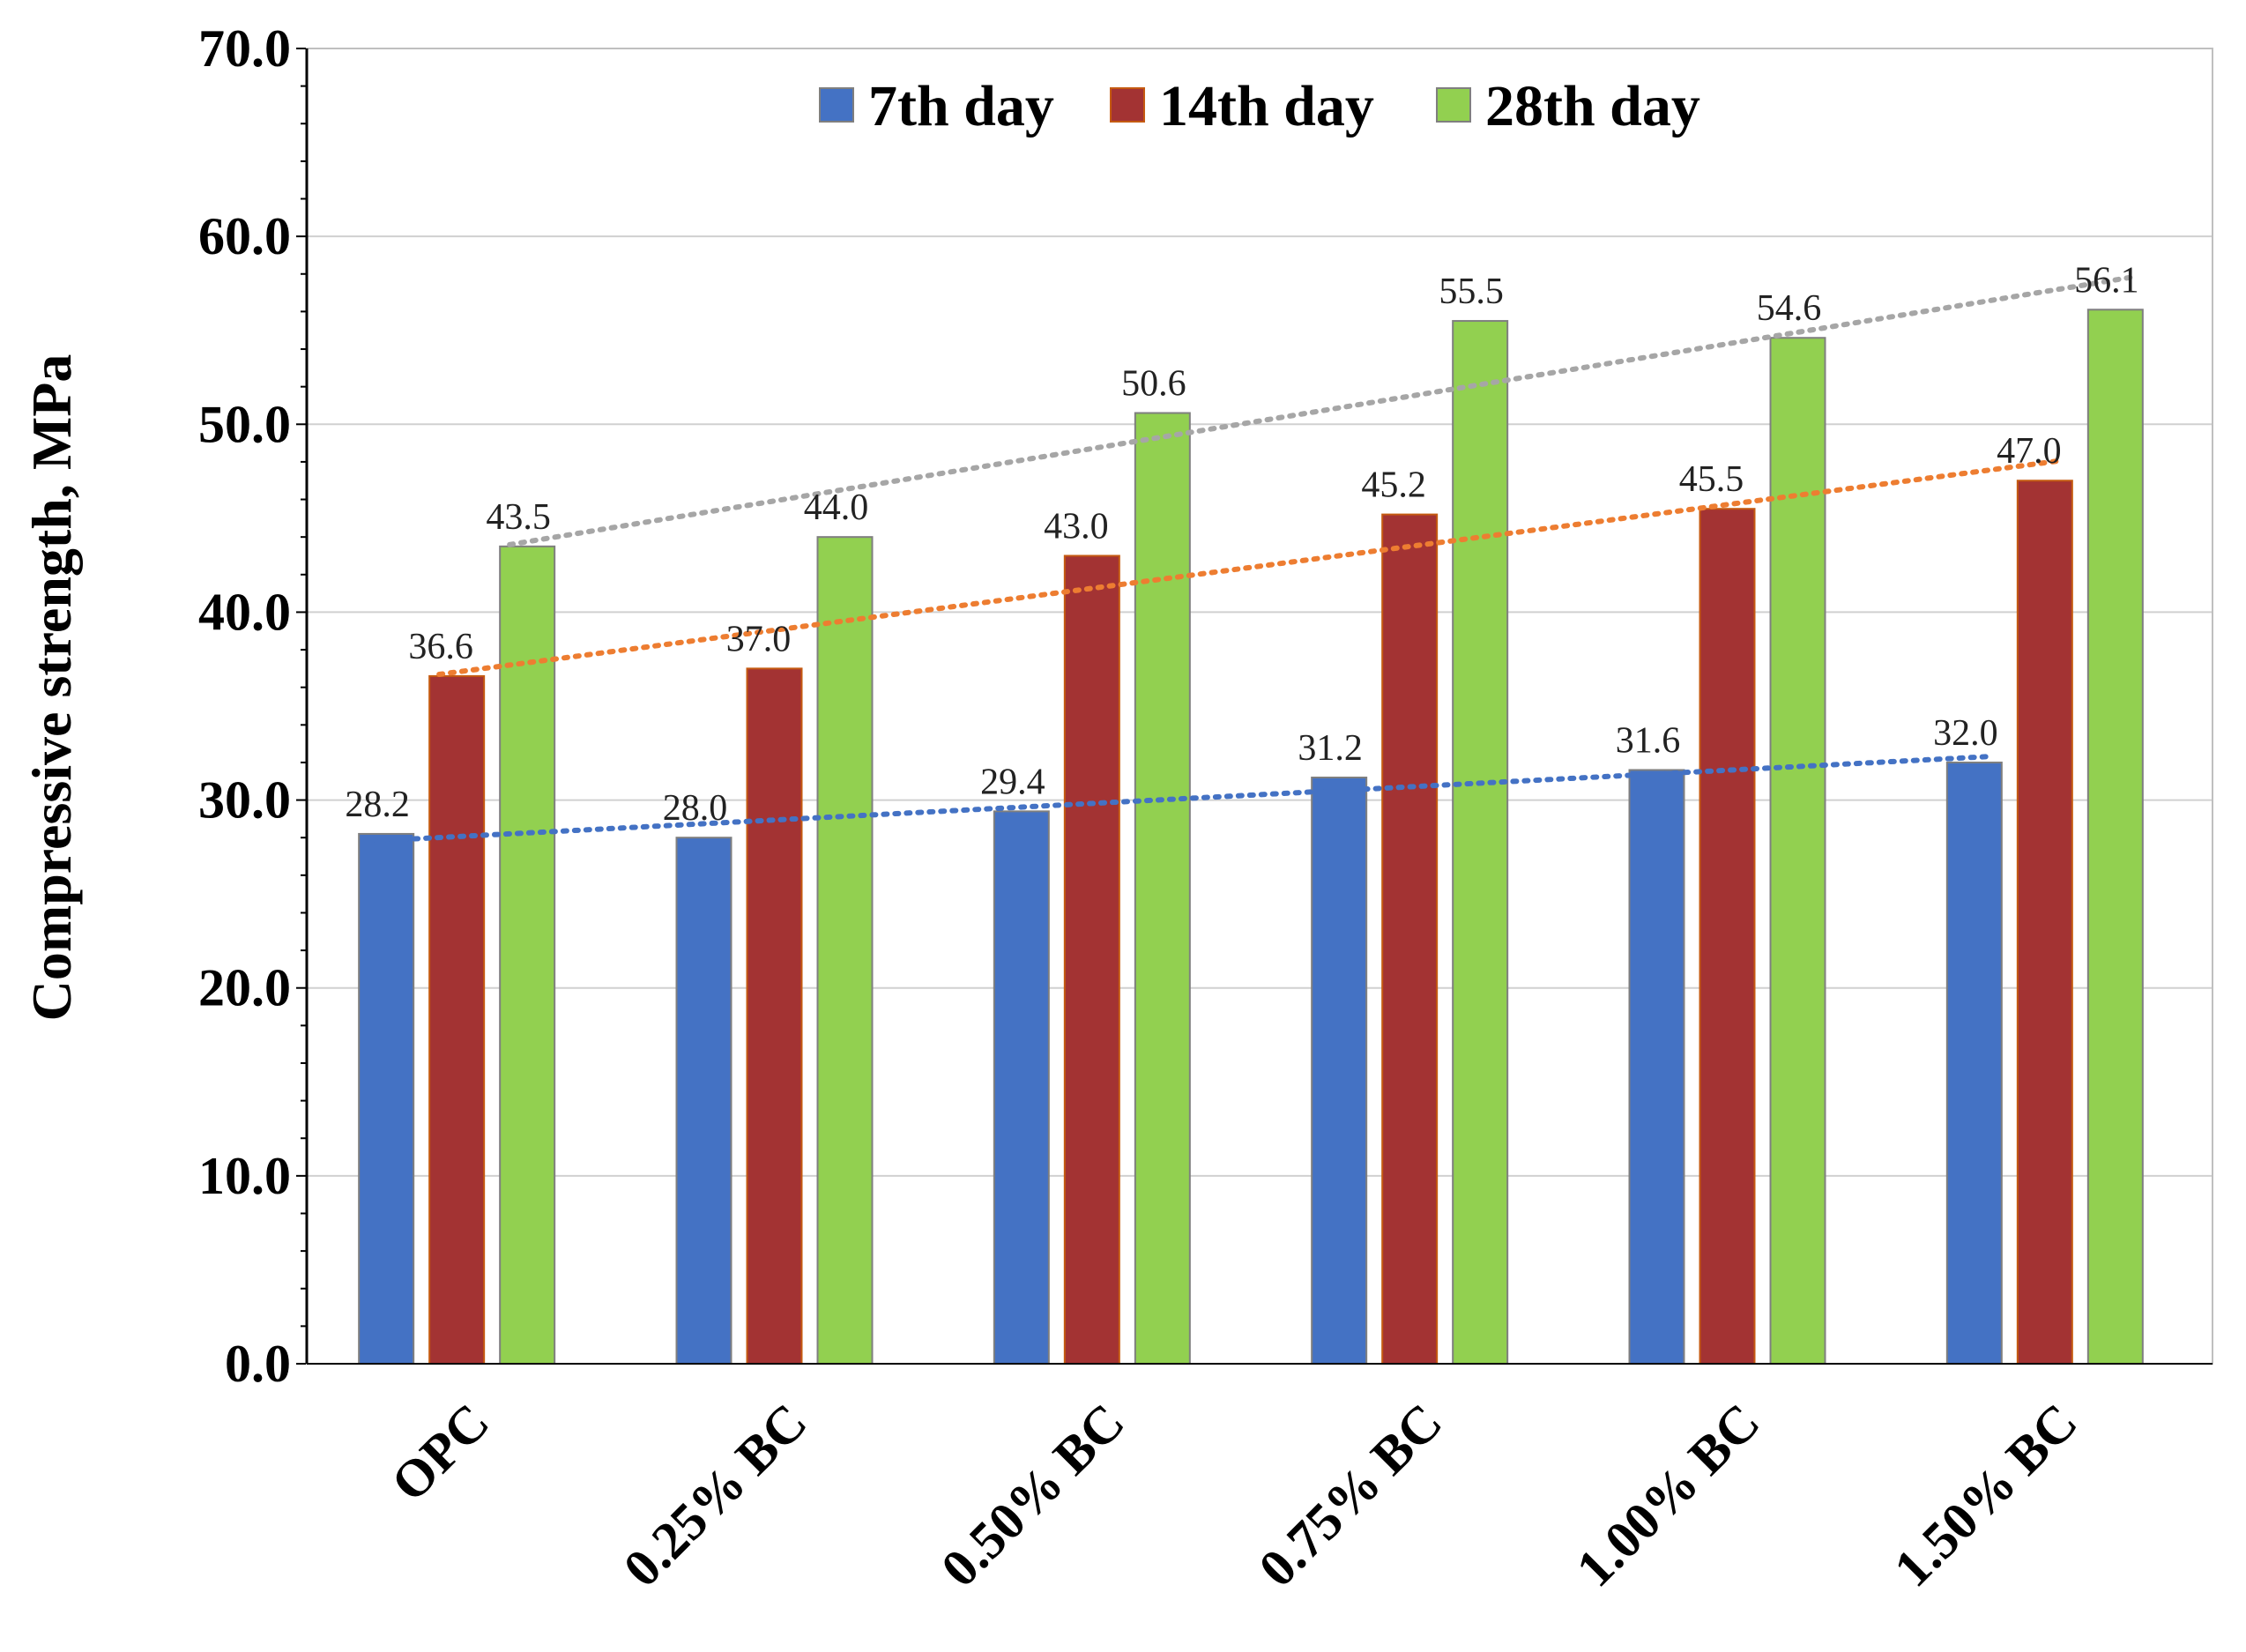 The width and height of the screenshot is (2246, 1652). Describe the element at coordinates (1789, 308) in the screenshot. I see `data-label: 54.6` at that location.